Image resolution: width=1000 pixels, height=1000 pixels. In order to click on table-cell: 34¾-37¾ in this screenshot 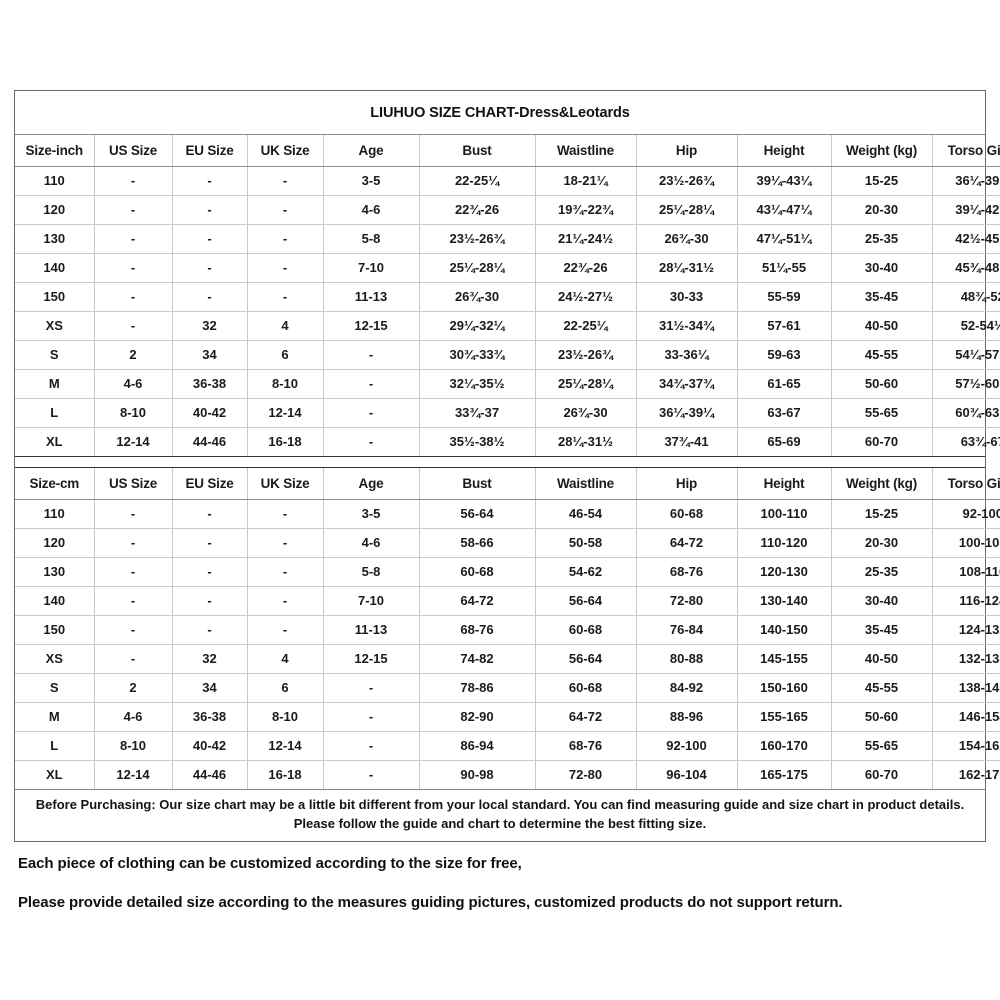, I will do `click(687, 384)`.